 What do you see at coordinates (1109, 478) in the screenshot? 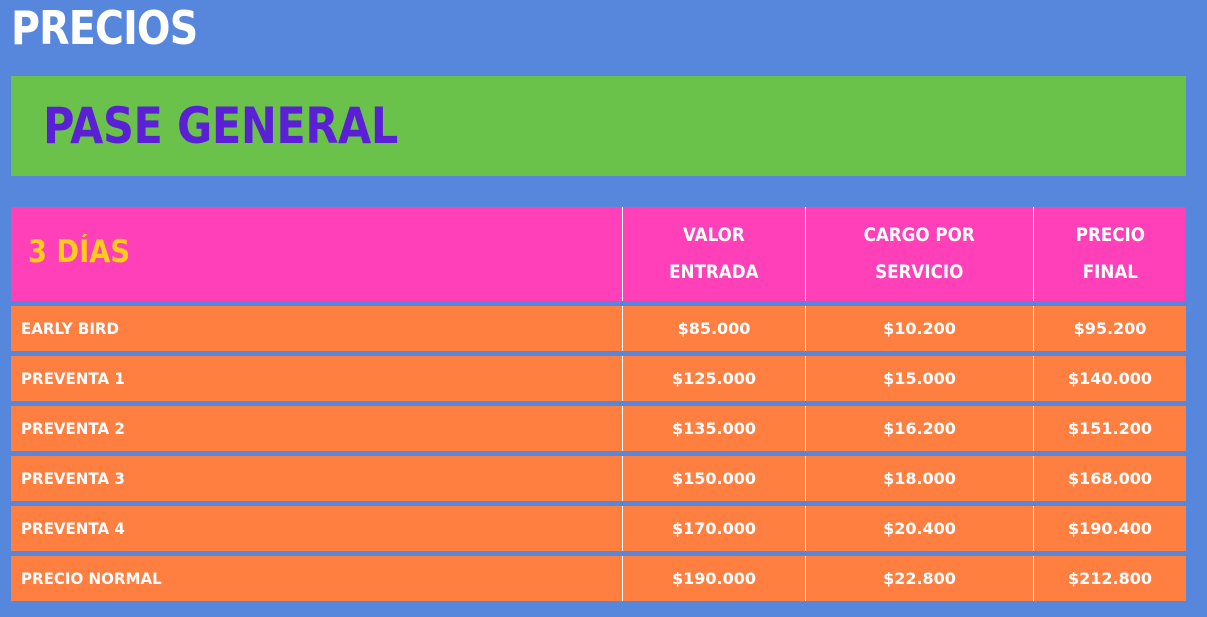
I see `row-final-price: $168.000` at bounding box center [1109, 478].